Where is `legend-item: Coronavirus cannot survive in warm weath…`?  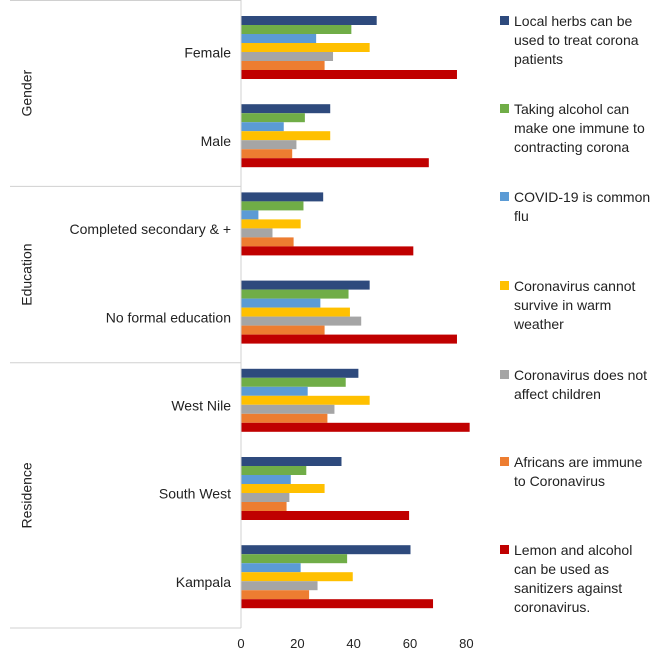
legend-item: Coronavirus cannot survive in warm weath… is located at coordinates (577, 305).